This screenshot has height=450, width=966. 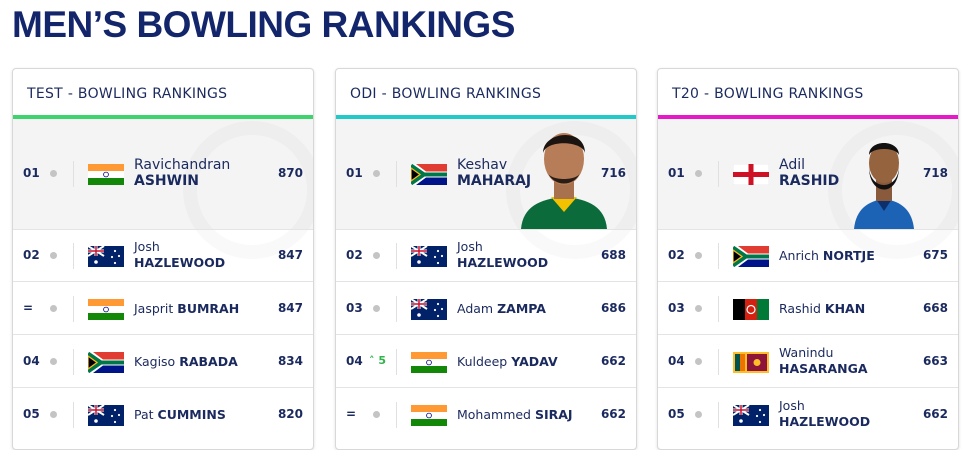 What do you see at coordinates (263, 24) in the screenshot?
I see `page-title: MEN’S BOWLING RANKINGS` at bounding box center [263, 24].